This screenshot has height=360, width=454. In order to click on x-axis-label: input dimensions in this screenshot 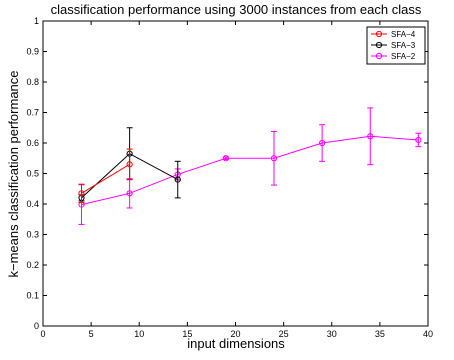, I will do `click(236, 343)`.